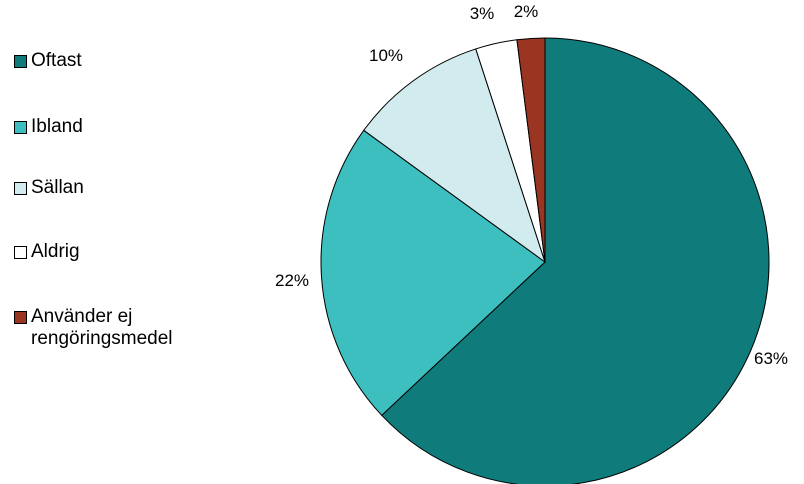 The width and height of the screenshot is (804, 484). I want to click on legend-label-sallan: Sällan, so click(57, 187).